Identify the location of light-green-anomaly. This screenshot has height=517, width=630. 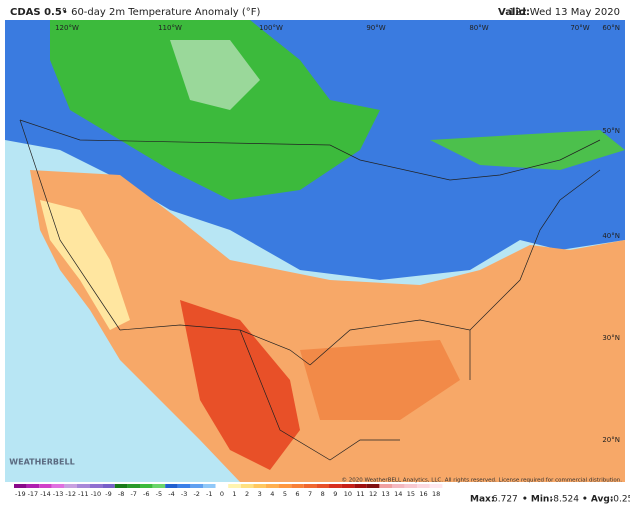
(215, 75).